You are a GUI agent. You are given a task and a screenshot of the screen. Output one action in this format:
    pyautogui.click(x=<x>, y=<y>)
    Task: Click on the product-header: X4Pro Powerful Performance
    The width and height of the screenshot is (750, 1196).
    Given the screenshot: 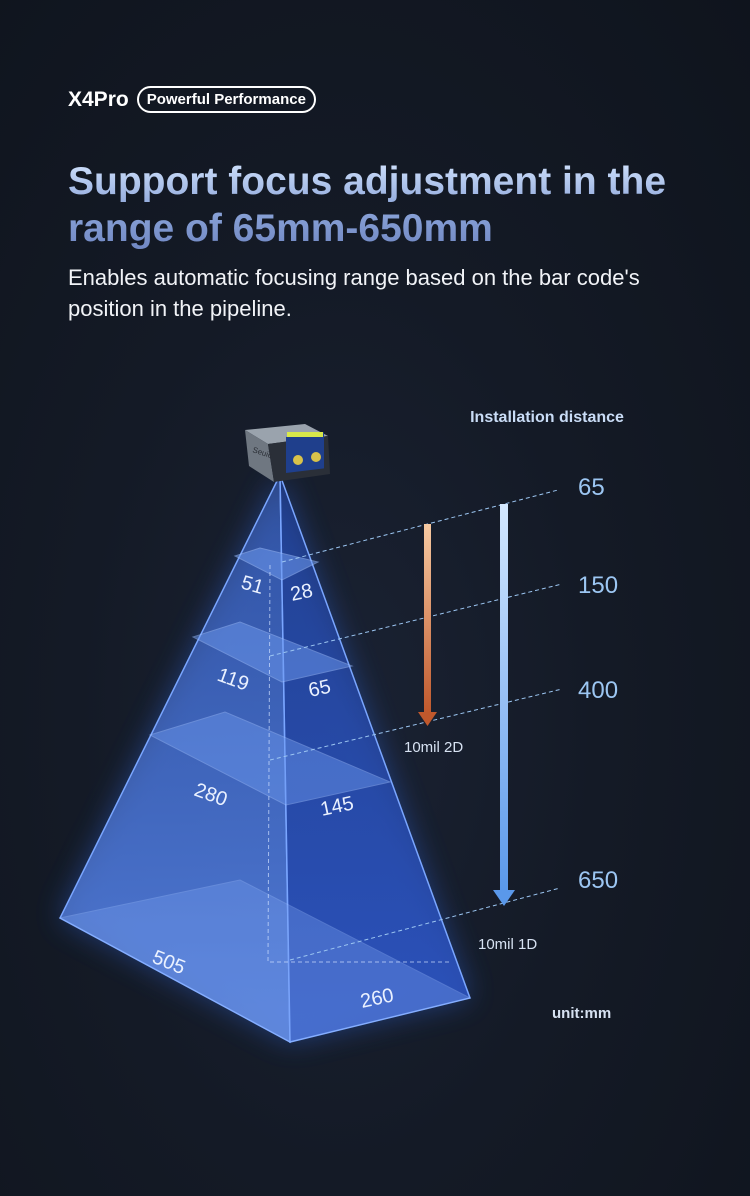 What is the action you would take?
    pyautogui.click(x=192, y=99)
    